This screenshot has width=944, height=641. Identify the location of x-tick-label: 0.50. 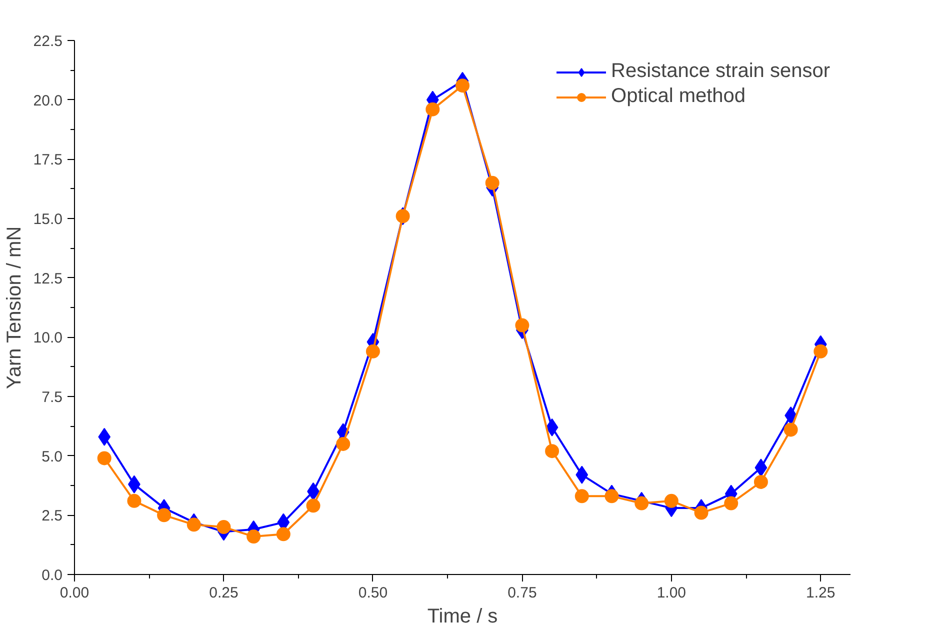
(373, 593).